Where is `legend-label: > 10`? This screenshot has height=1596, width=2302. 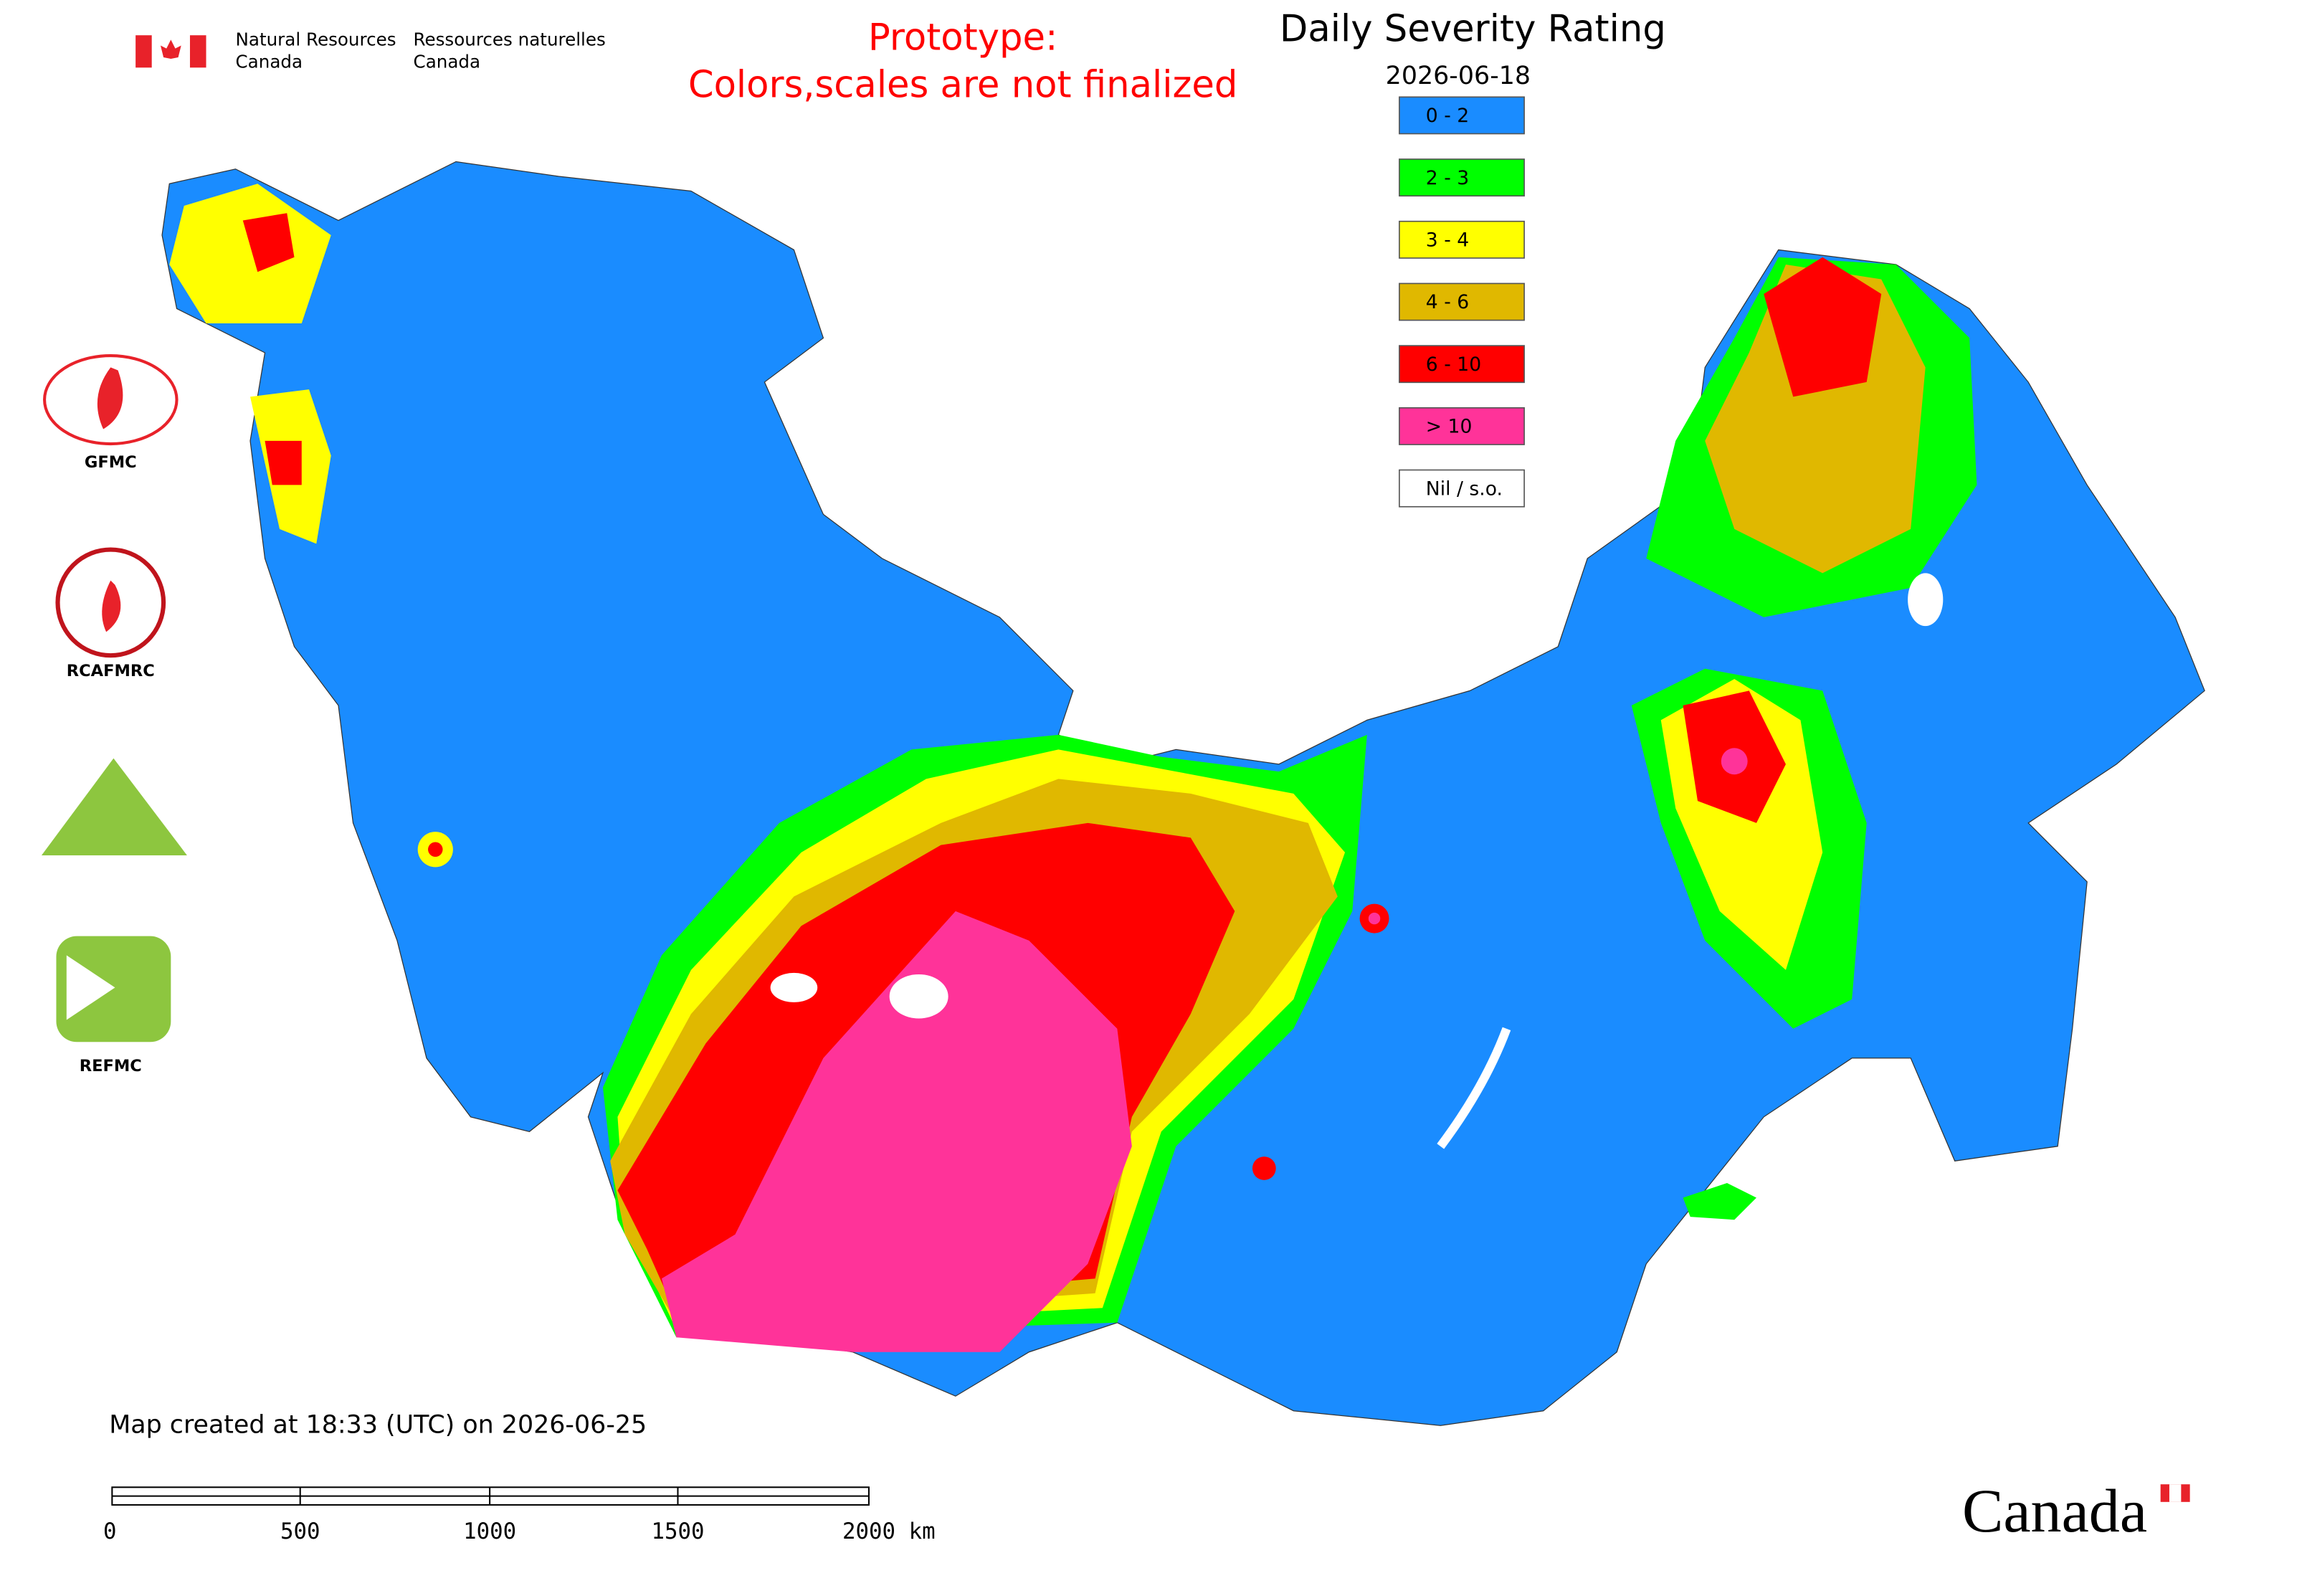 legend-label: > 10 is located at coordinates (1449, 427).